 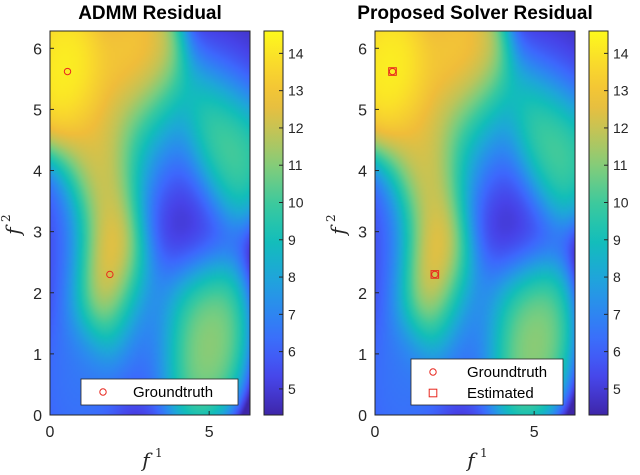 I want to click on legend: Groundtruth Estimated, so click(x=487, y=382).